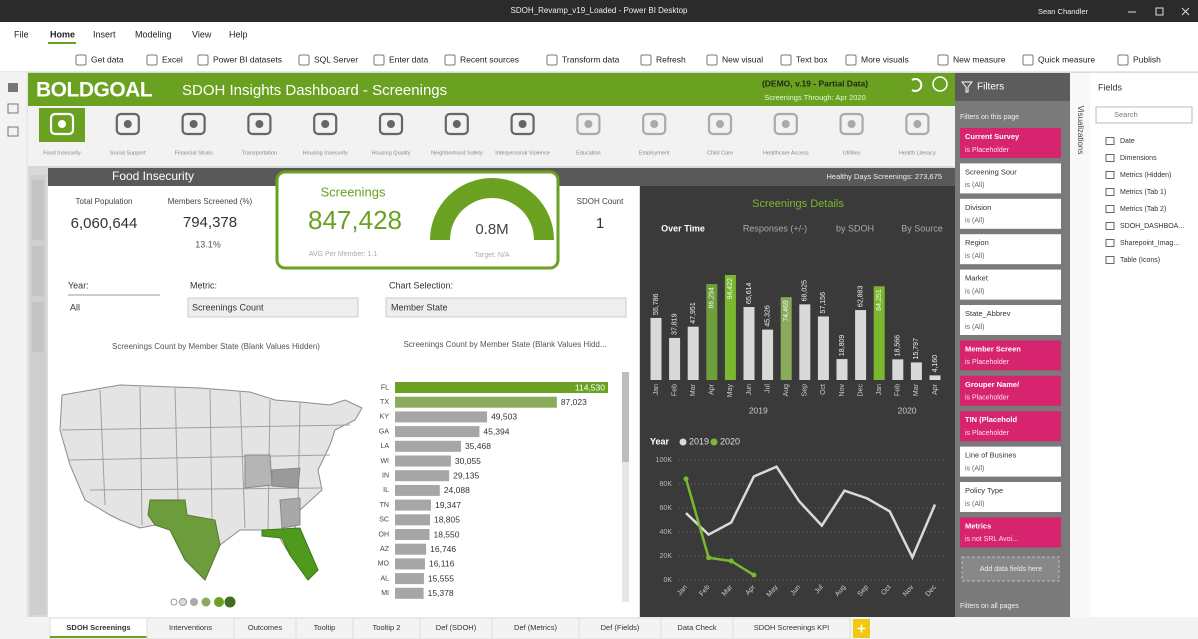 The image size is (1198, 639). I want to click on menu-item: Insert, so click(104, 34).